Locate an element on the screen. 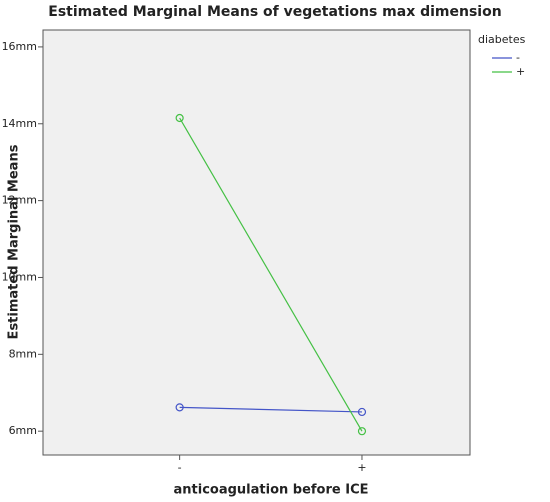 This screenshot has height=502, width=550. y-tick-label: 8mm is located at coordinates (23, 353).